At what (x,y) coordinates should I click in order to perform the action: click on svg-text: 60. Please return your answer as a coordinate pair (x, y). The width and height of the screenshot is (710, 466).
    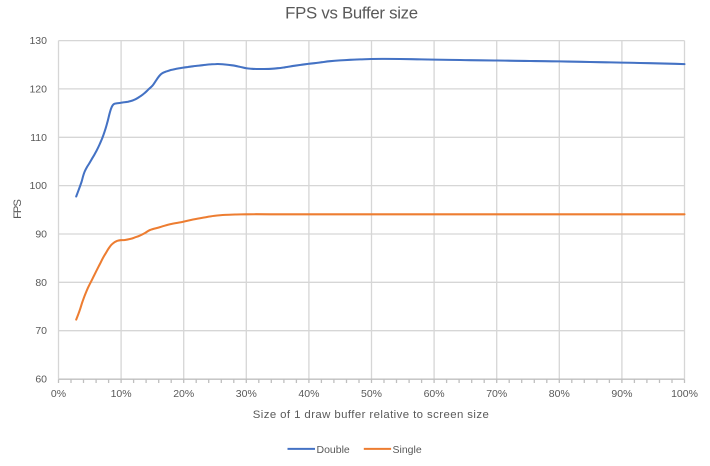
    Looking at the image, I should click on (41, 380).